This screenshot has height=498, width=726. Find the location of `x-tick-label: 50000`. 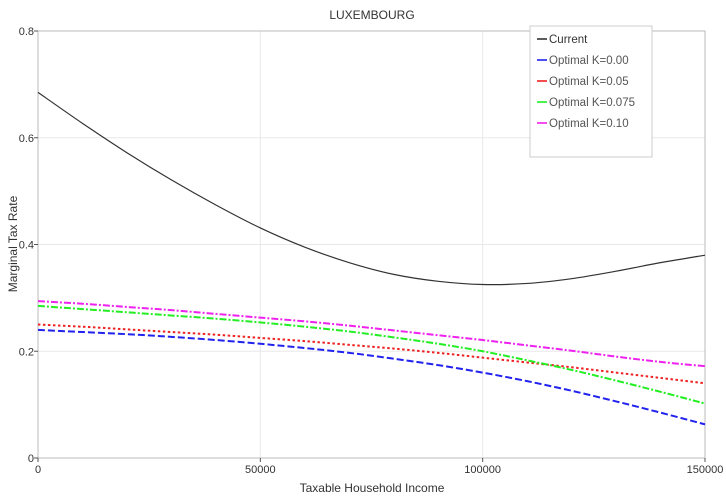

x-tick-label: 50000 is located at coordinates (260, 470).